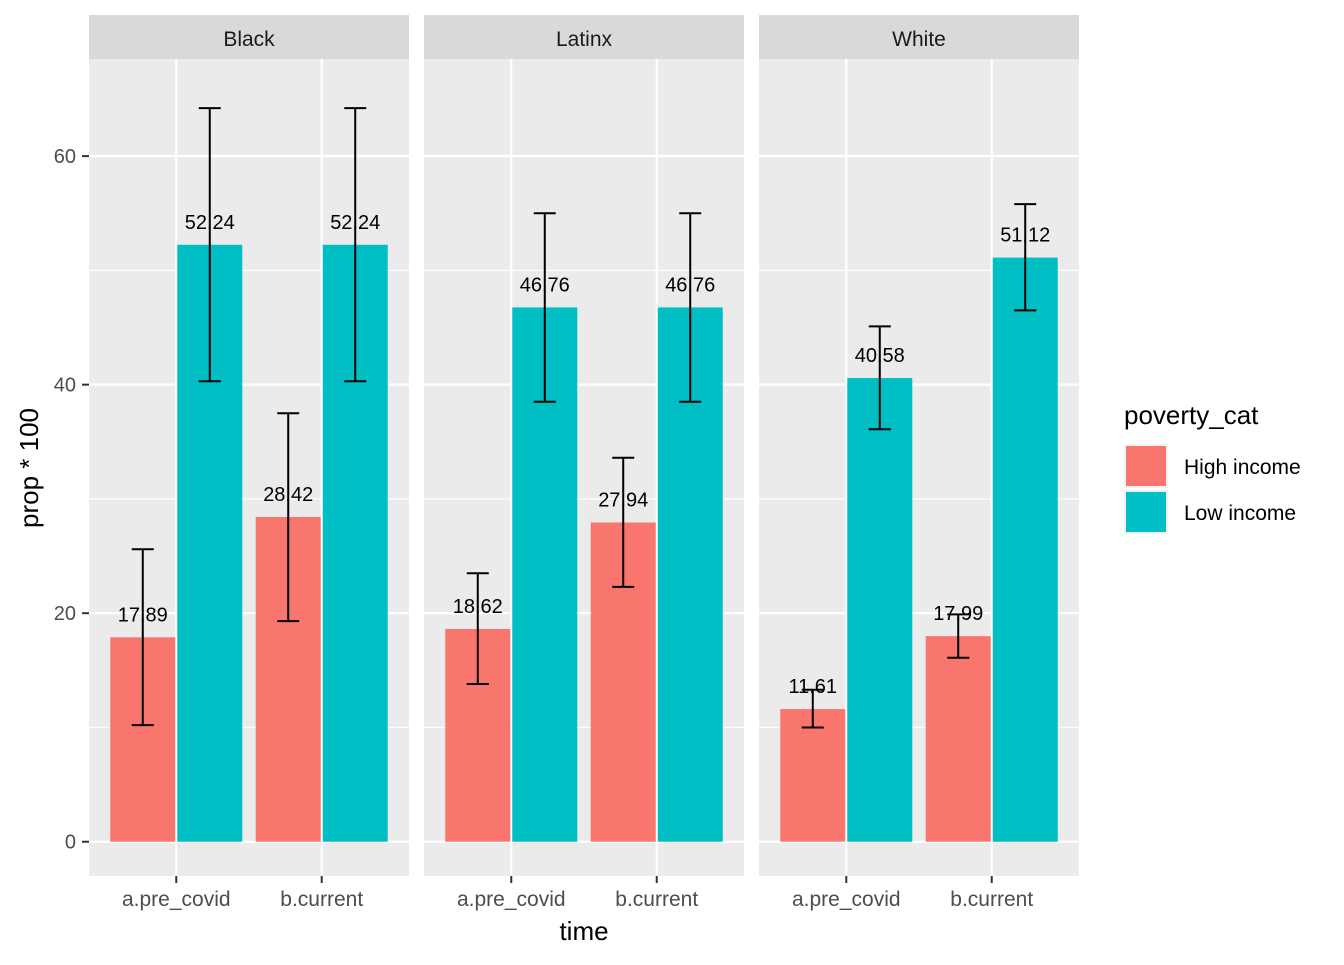  I want to click on data-label: 28.42, so click(288, 495).